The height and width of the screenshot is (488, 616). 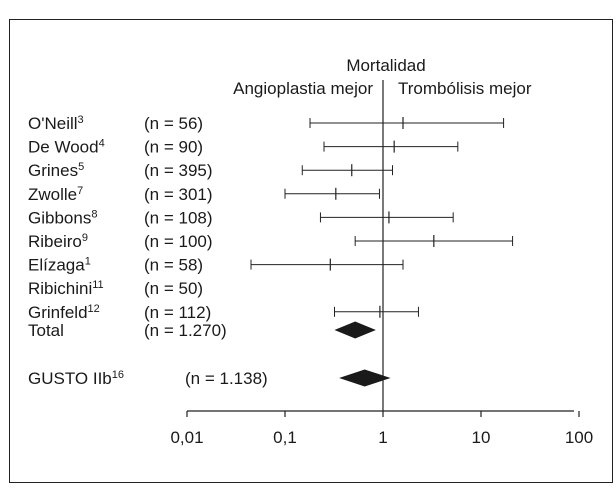 I want to click on chart-title: Mortalidad, so click(x=385, y=65).